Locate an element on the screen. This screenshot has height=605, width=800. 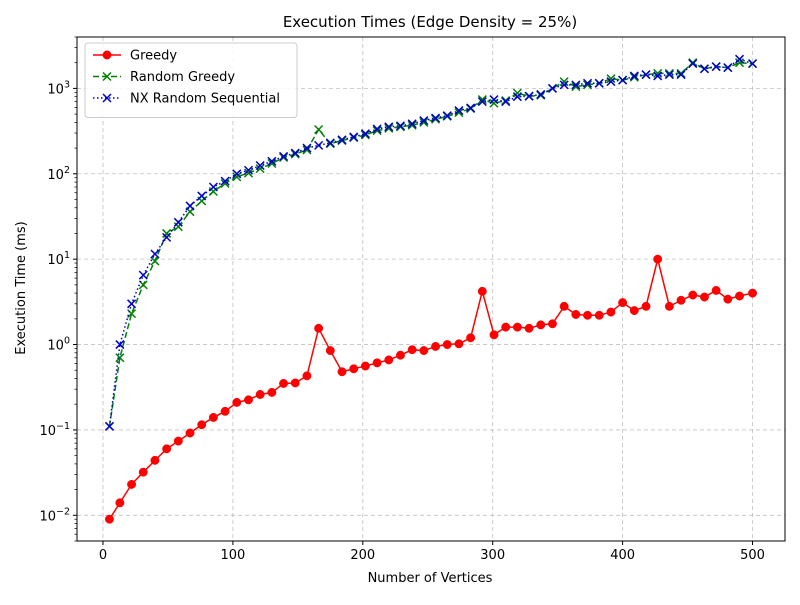
legend-label: Random Greedy is located at coordinates (182, 77).